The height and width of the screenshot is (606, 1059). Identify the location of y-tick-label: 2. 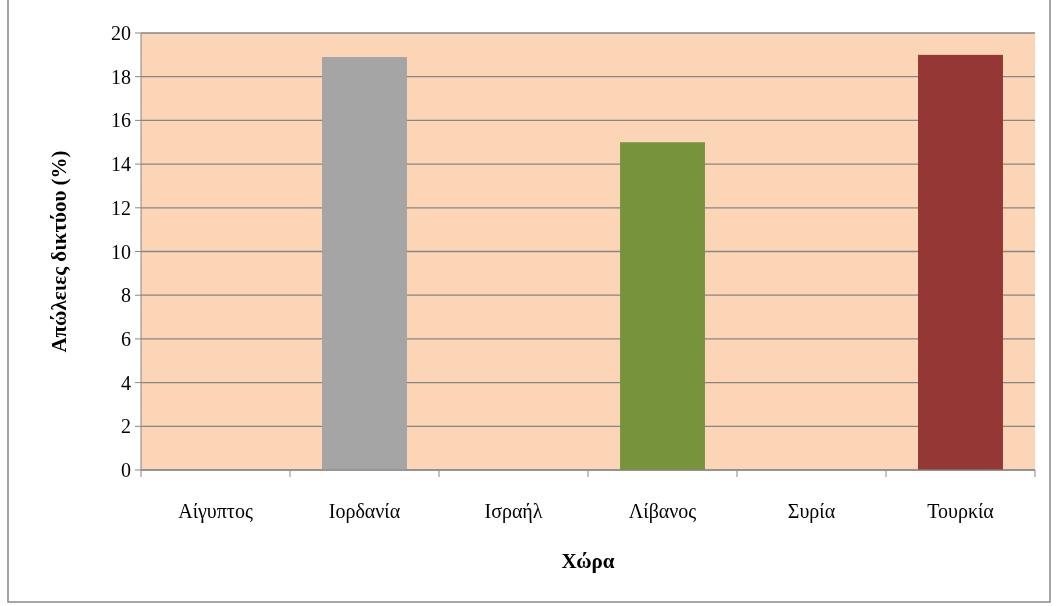
(126, 426).